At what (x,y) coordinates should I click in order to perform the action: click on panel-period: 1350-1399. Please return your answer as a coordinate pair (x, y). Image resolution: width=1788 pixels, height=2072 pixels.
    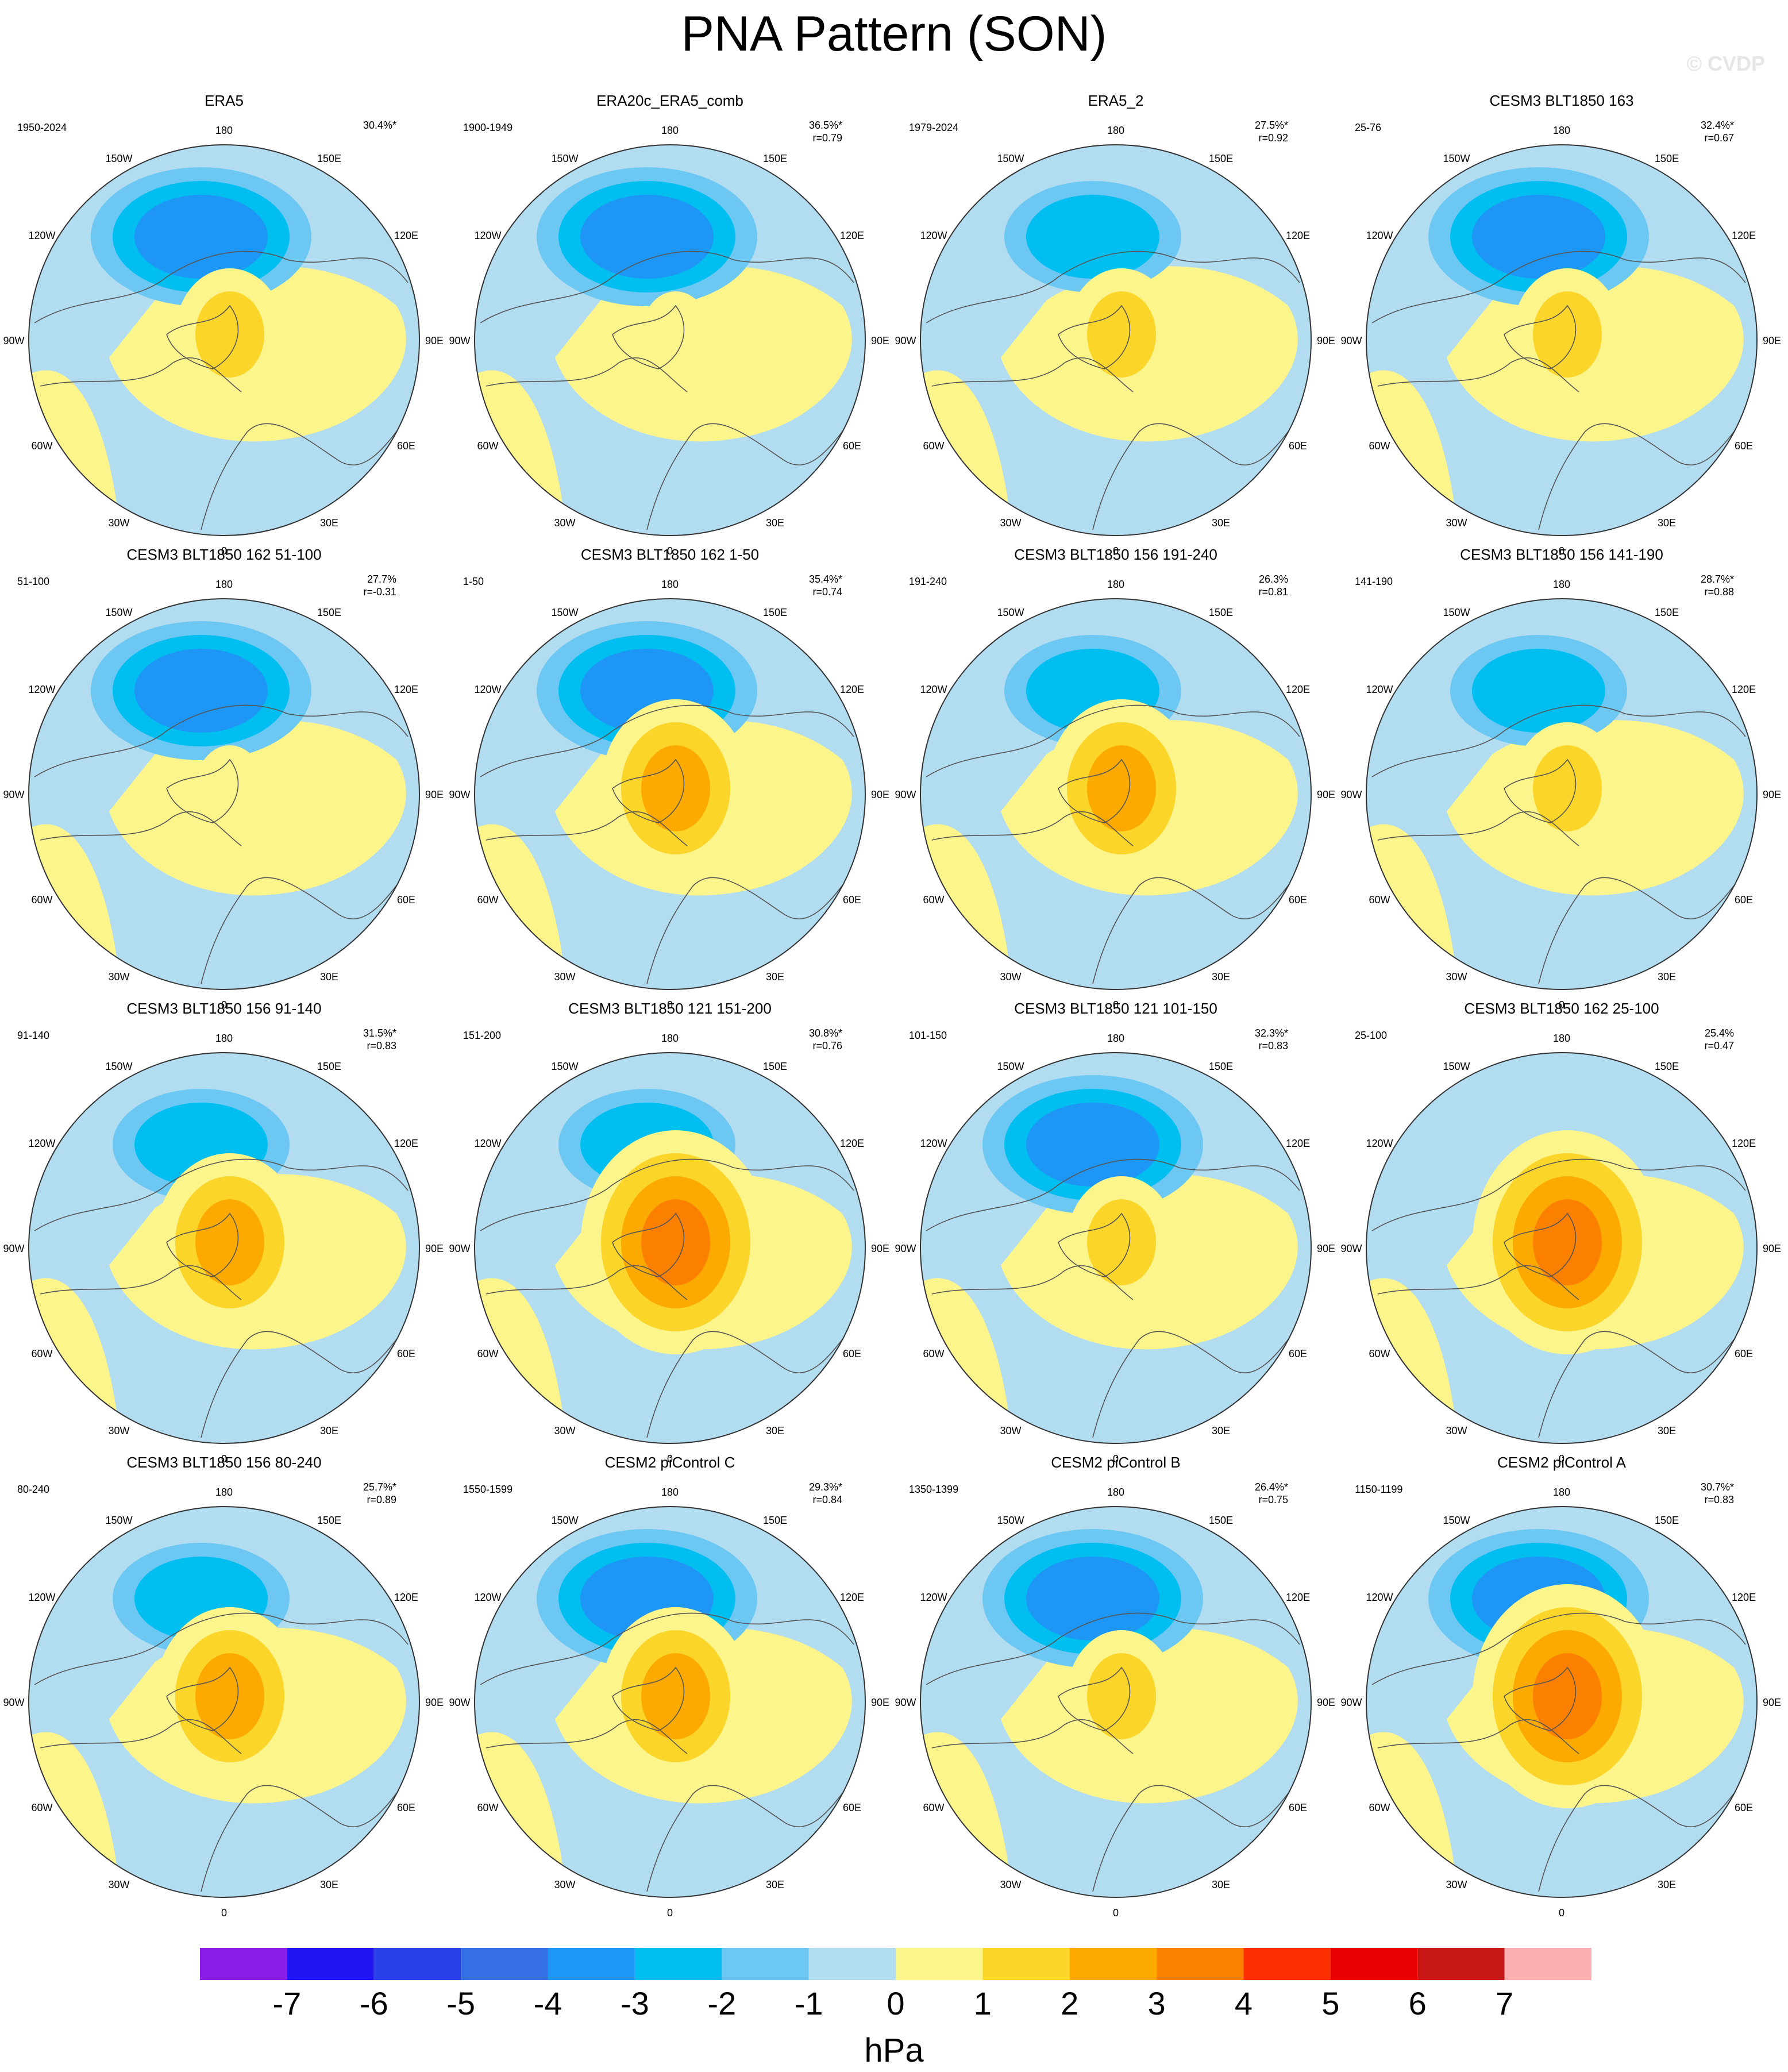
    Looking at the image, I should click on (933, 1490).